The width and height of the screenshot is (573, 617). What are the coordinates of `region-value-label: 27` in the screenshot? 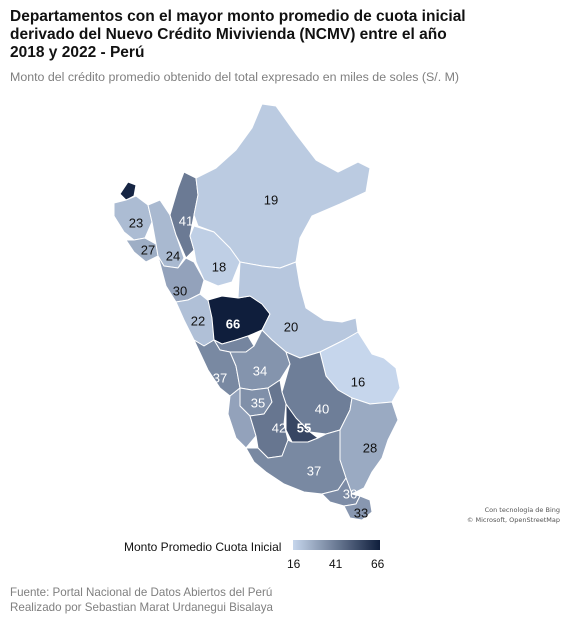 It's located at (148, 249).